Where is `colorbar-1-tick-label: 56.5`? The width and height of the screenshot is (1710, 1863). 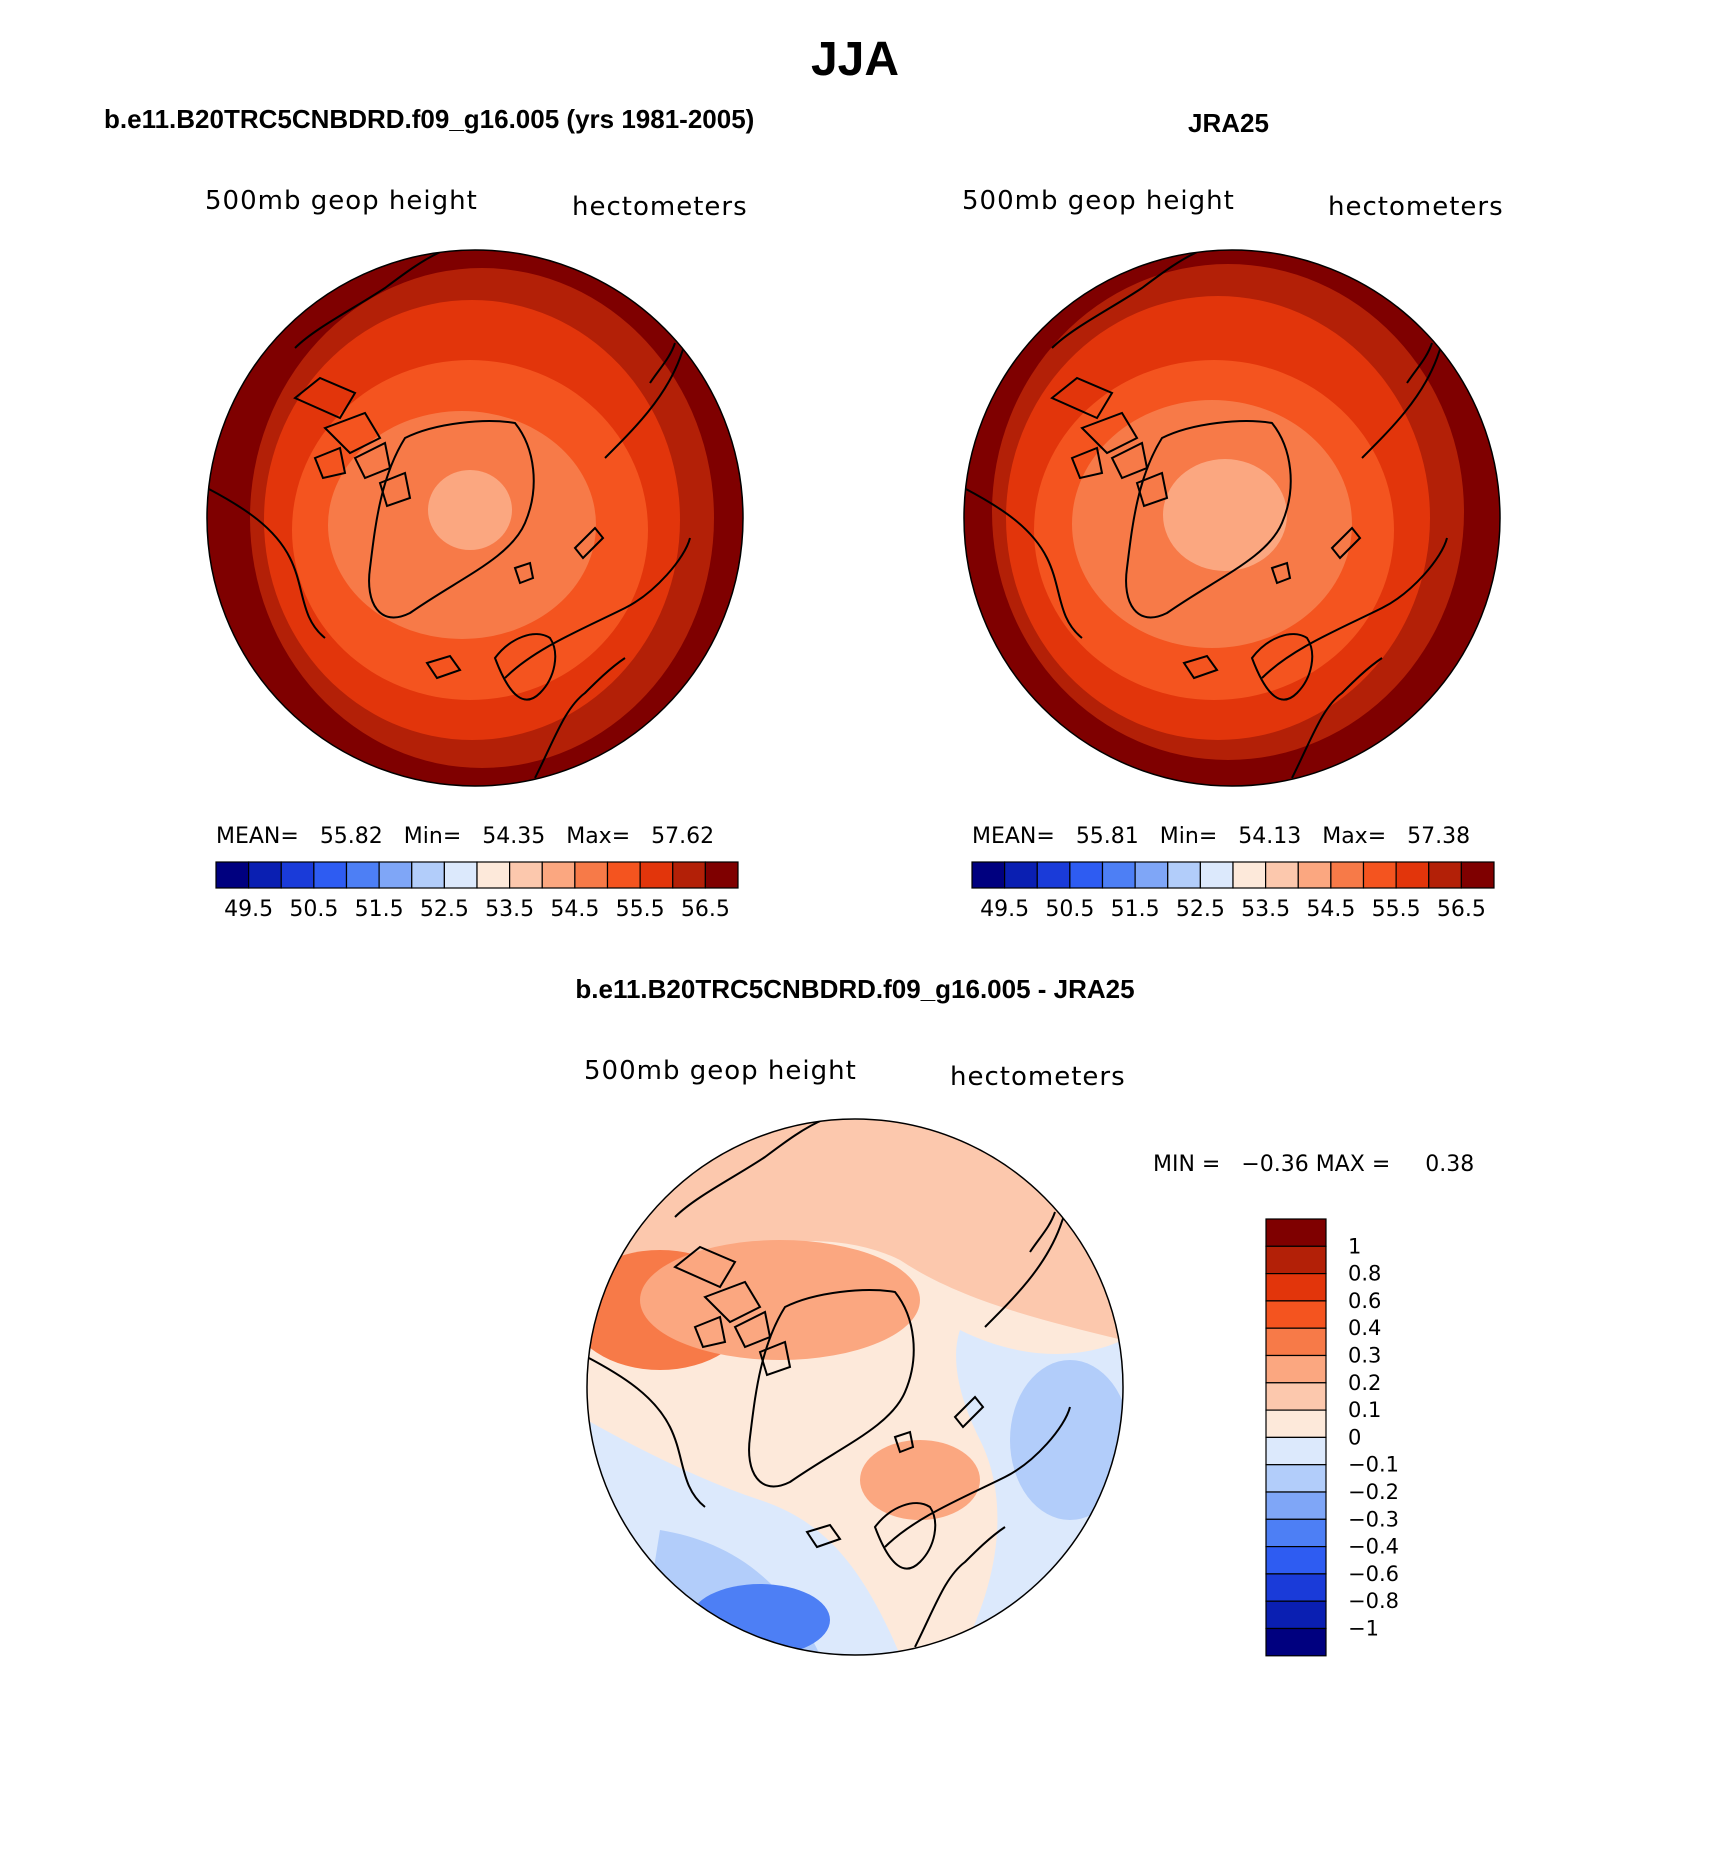
colorbar-1-tick-label: 56.5 is located at coordinates (705, 909).